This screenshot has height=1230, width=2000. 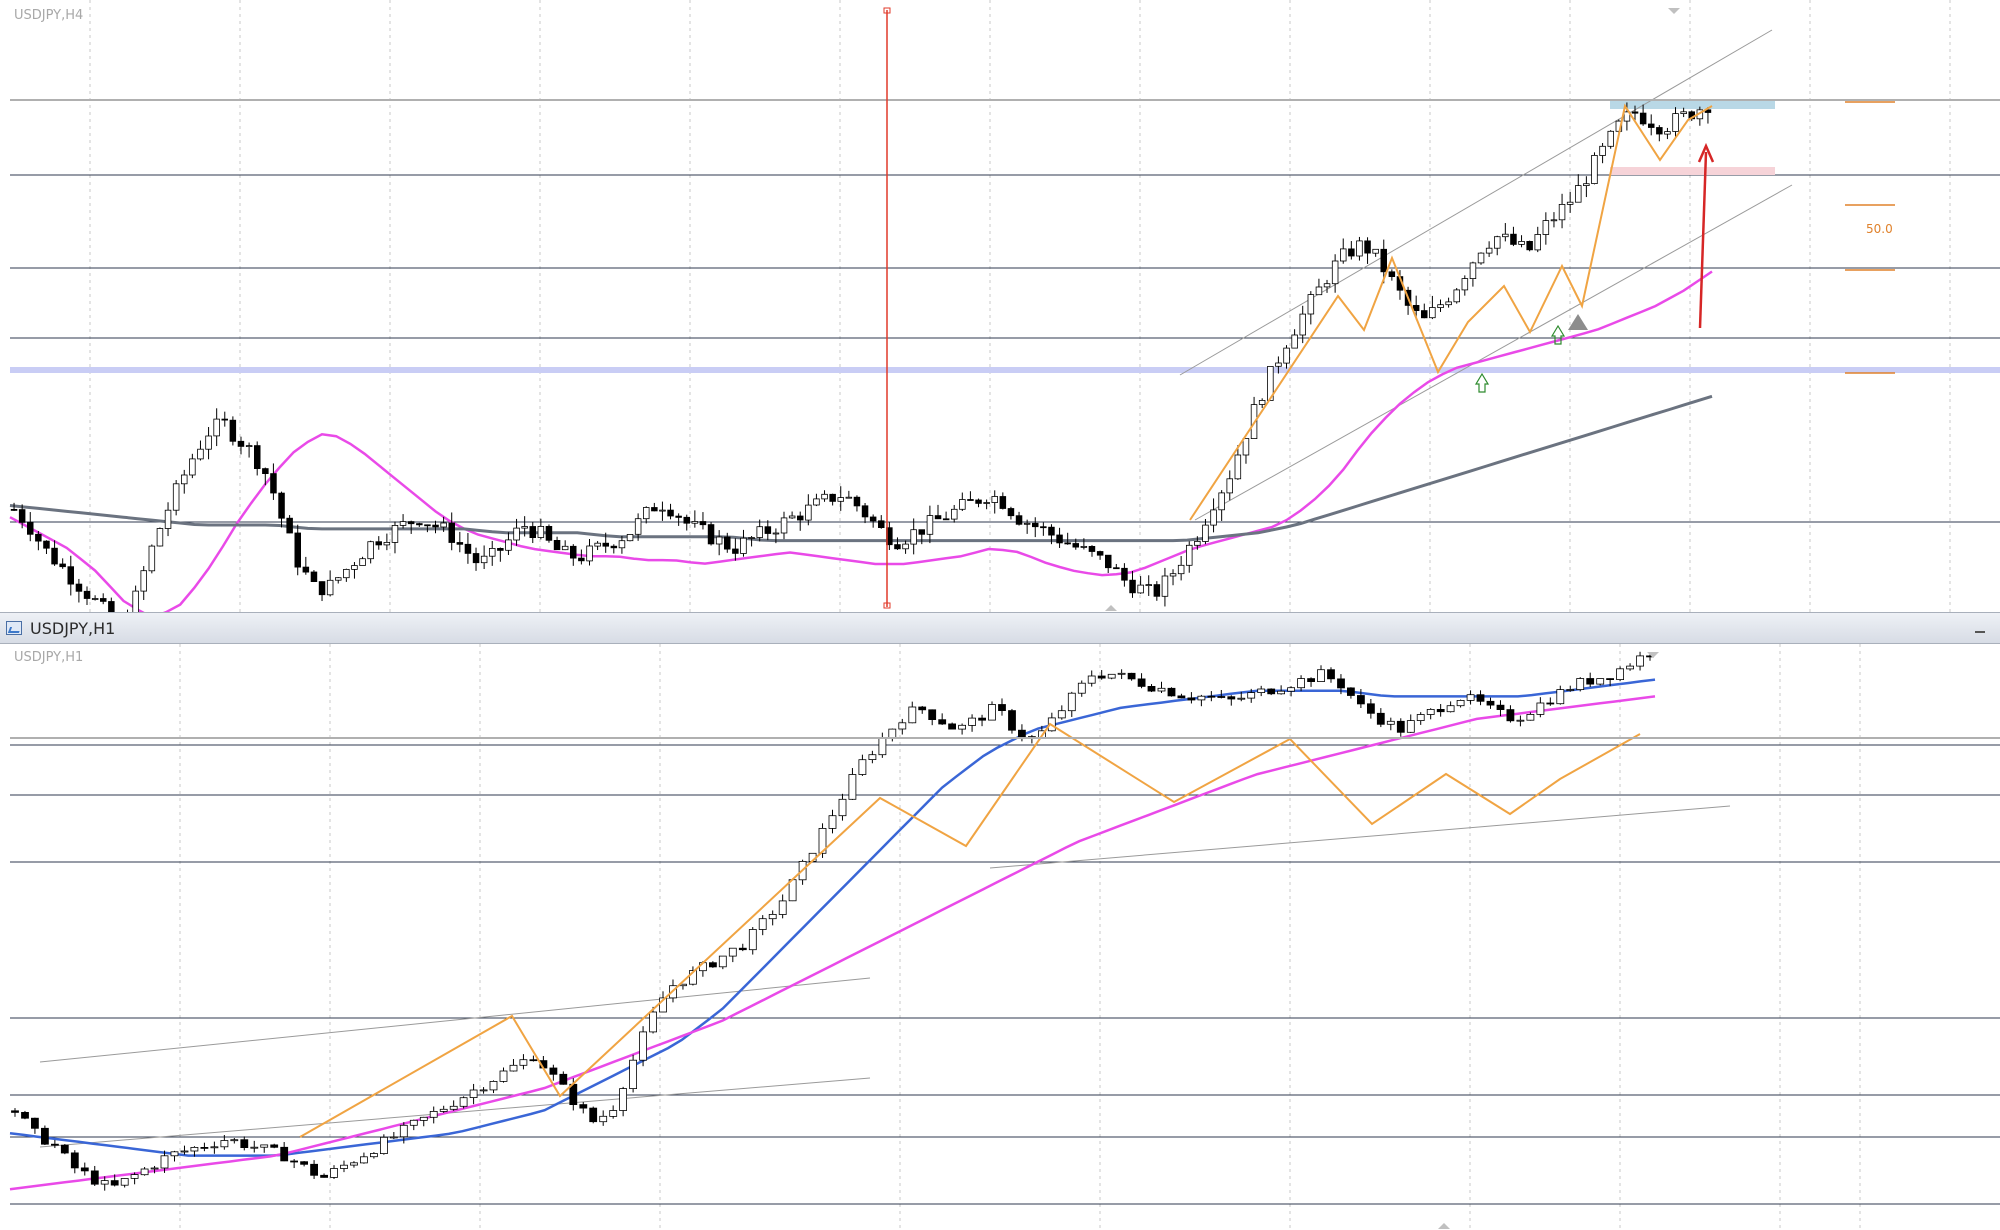 I want to click on h1-window-titlebar: USDJPY,H1, so click(x=1000, y=628).